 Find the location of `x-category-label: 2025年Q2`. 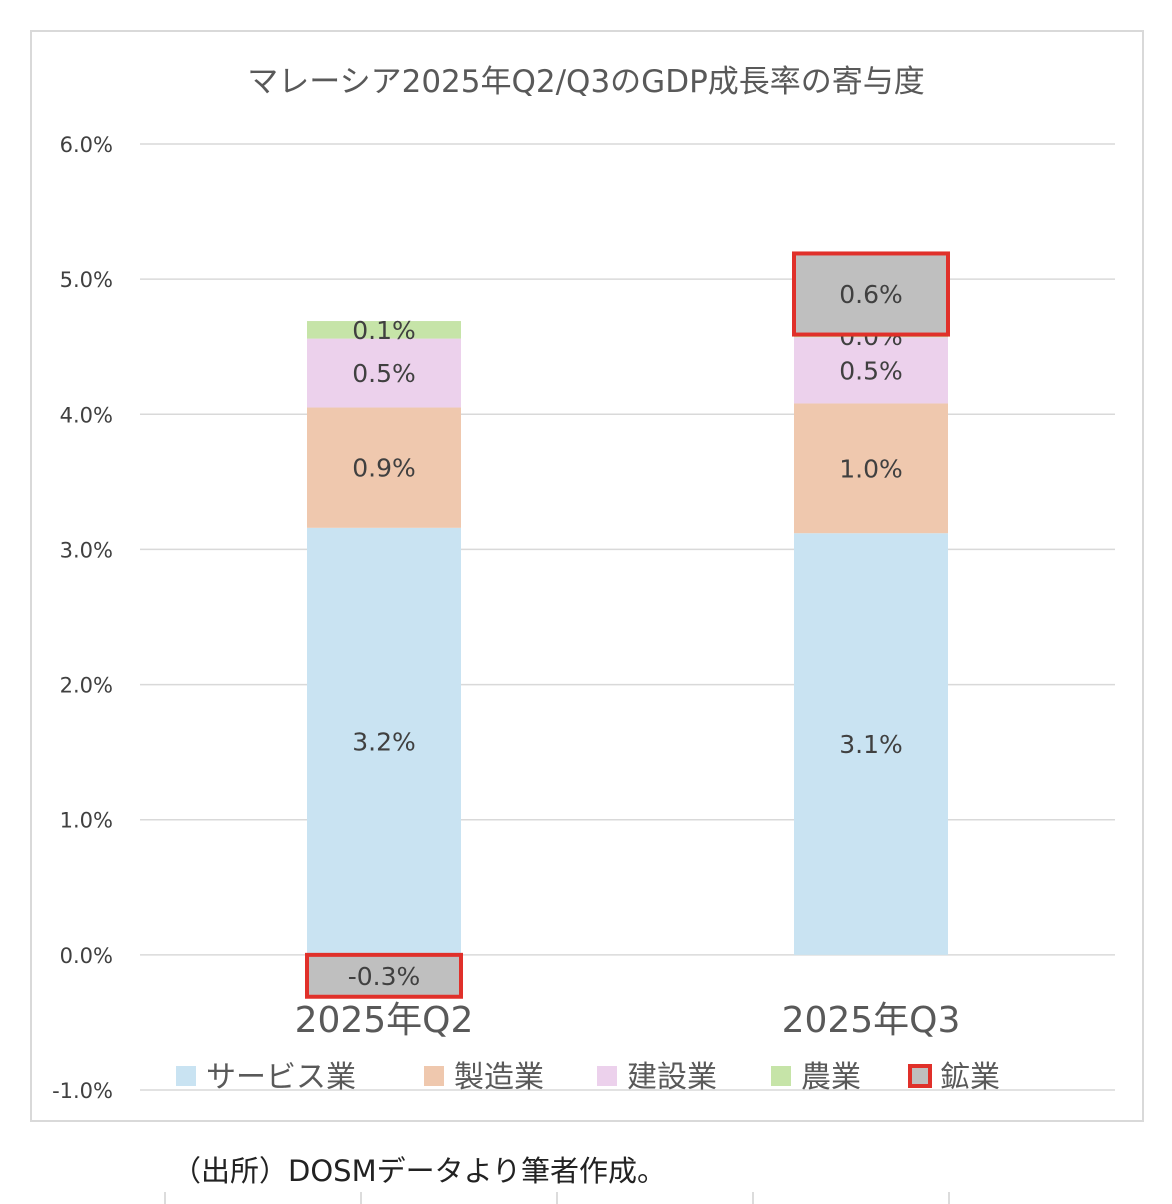

x-category-label: 2025年Q2 is located at coordinates (384, 1020).